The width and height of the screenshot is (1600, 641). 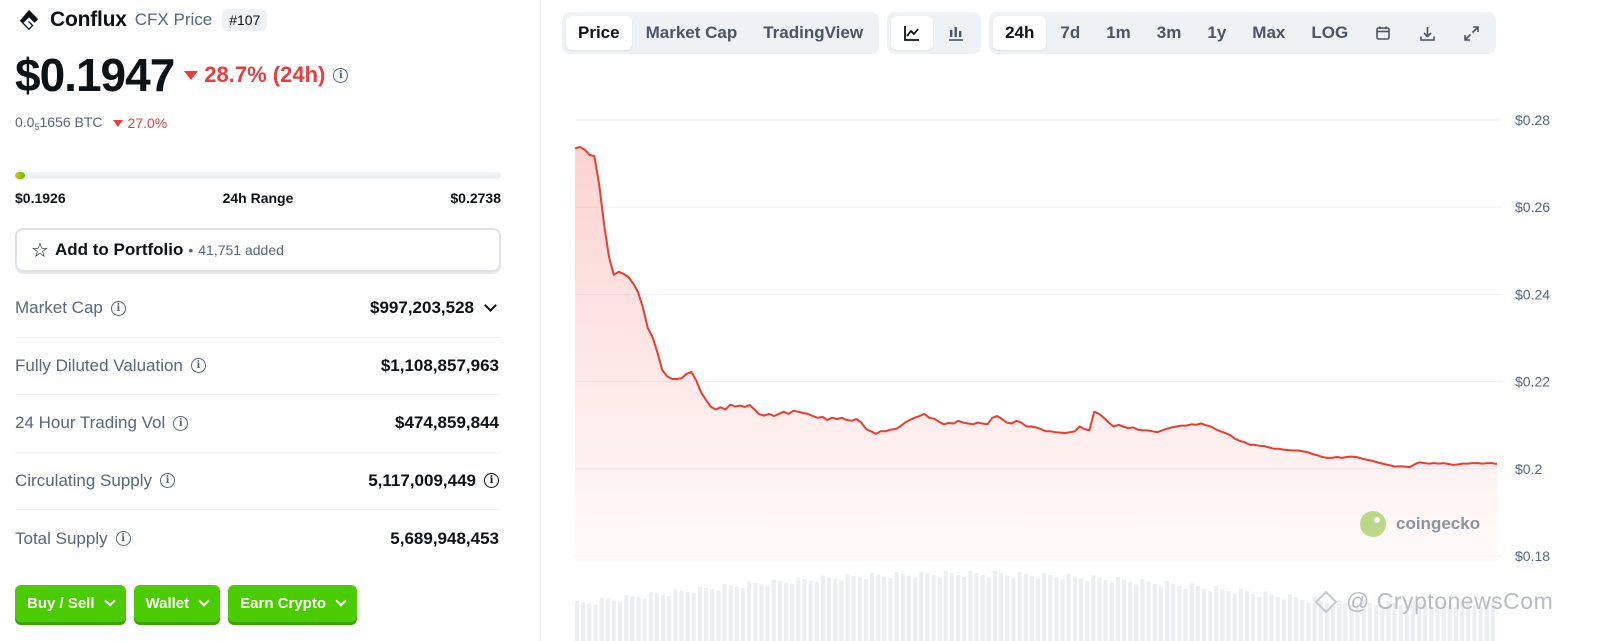 What do you see at coordinates (912, 33) in the screenshot?
I see `line-chart-button` at bounding box center [912, 33].